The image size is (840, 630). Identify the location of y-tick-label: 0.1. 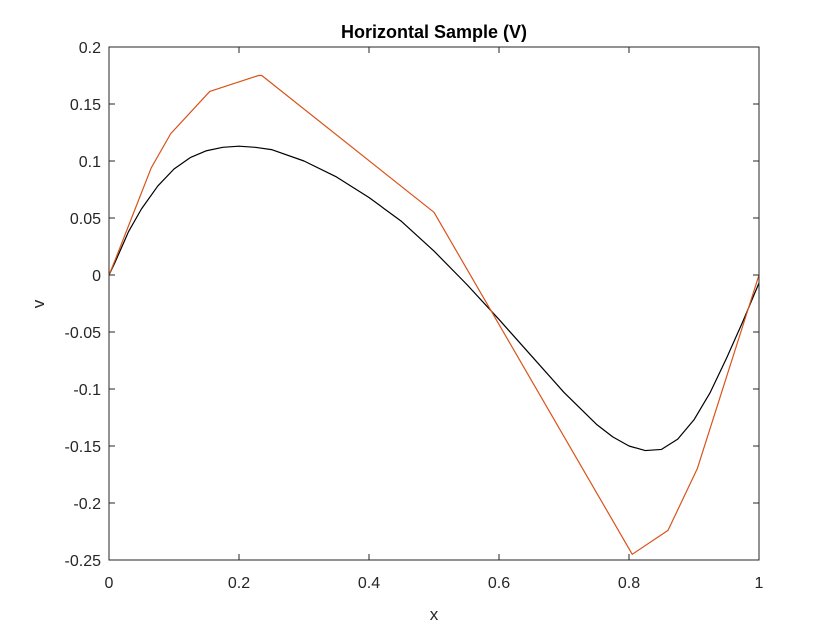
(90, 162).